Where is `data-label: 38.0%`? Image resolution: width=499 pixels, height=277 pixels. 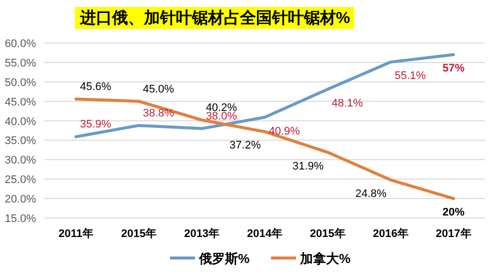
data-label: 38.0% is located at coordinates (222, 116).